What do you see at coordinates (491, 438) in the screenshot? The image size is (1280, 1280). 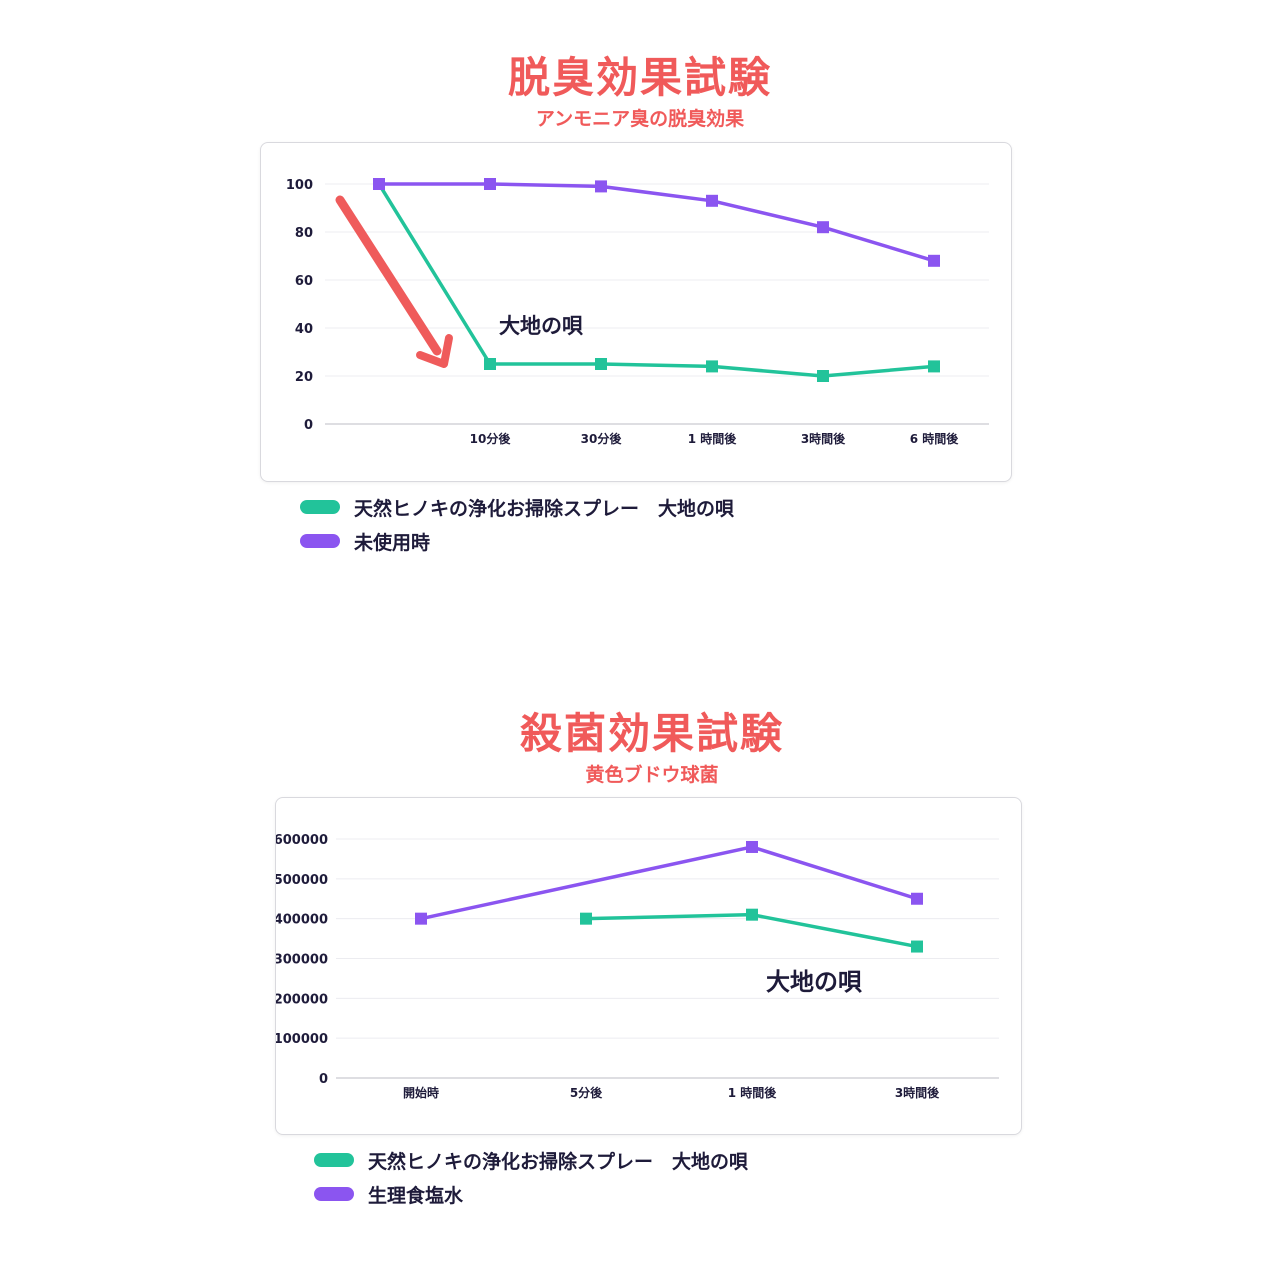 I see `x-tick-label: 10分後` at bounding box center [491, 438].